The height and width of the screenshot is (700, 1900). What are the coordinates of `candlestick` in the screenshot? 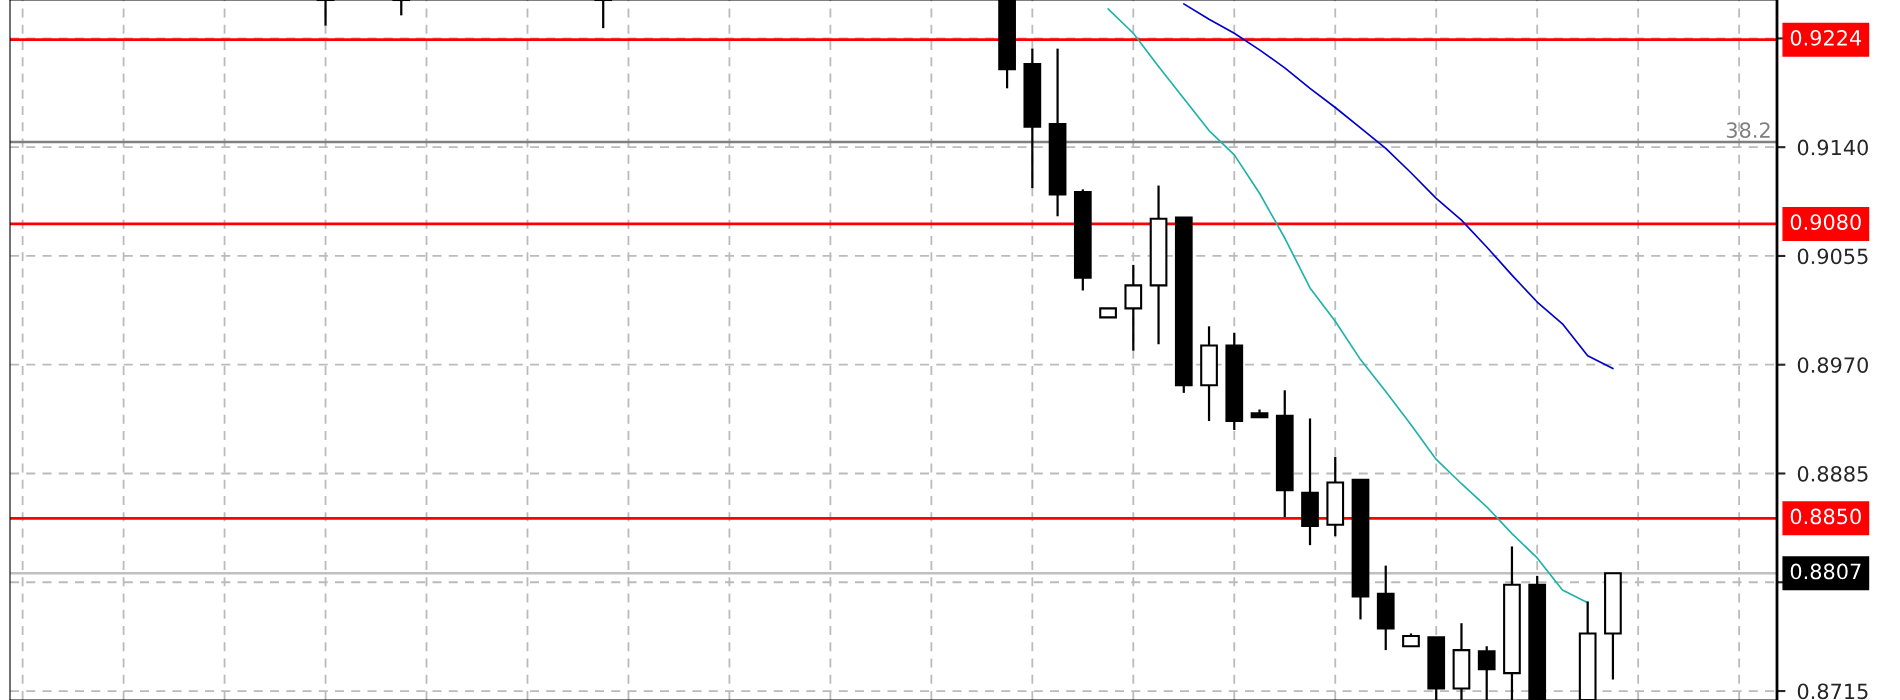 It's located at (1133, 307).